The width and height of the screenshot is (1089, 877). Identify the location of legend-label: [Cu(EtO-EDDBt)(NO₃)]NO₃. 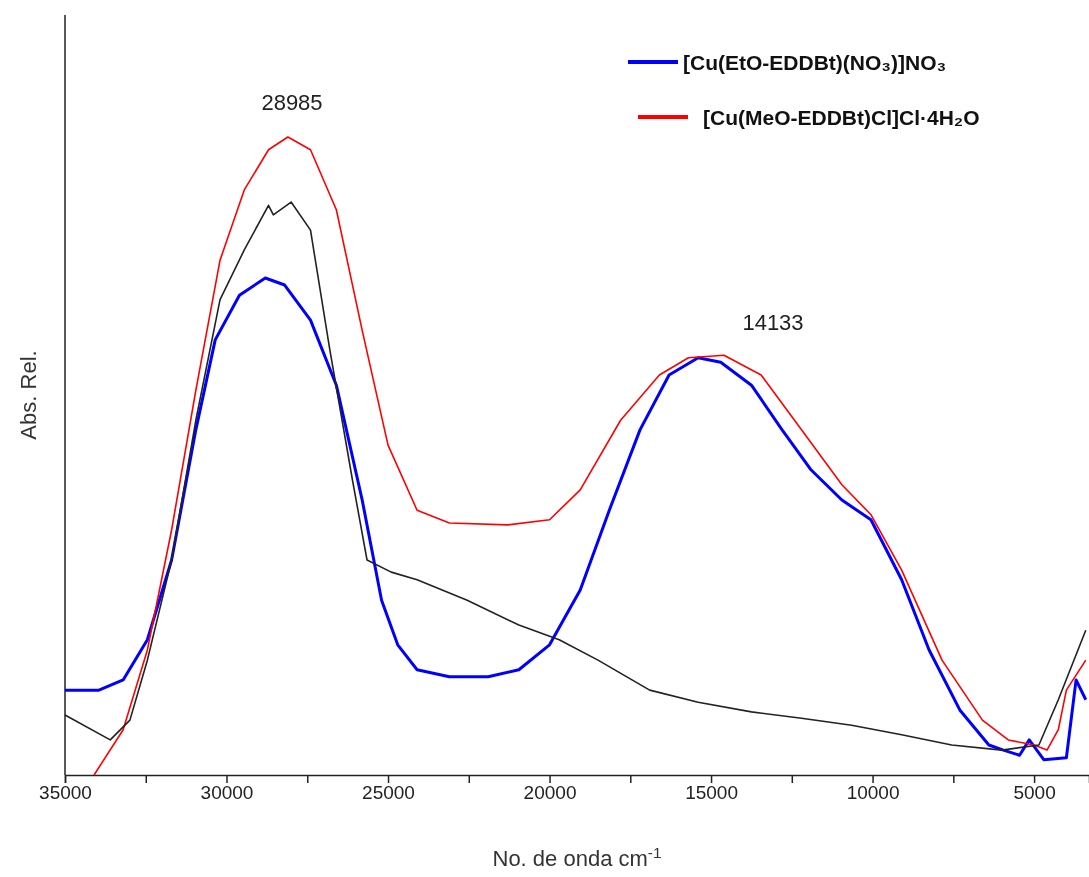
(815, 62).